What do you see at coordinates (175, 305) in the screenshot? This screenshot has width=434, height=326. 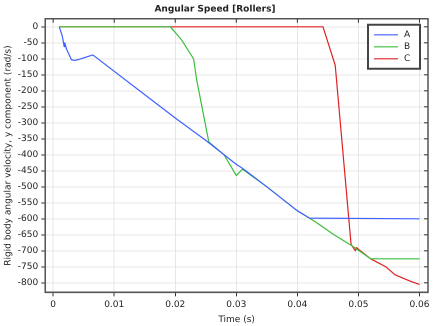 I see `x-tick-label: 0.02` at bounding box center [175, 305].